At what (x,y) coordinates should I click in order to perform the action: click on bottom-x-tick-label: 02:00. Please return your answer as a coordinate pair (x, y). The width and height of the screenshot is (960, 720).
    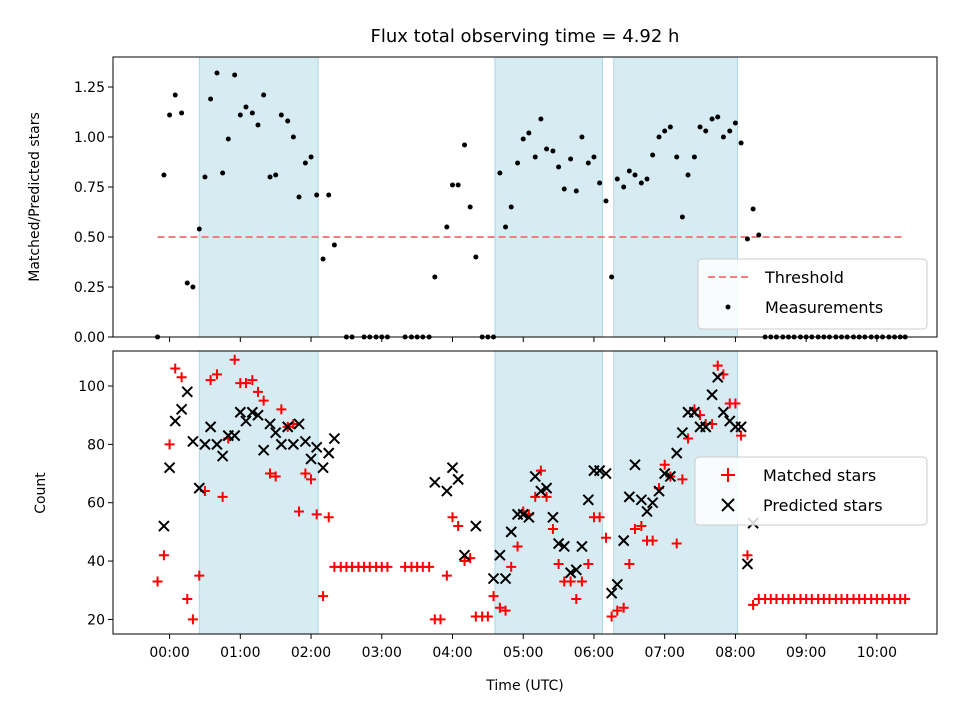
    Looking at the image, I should click on (311, 653).